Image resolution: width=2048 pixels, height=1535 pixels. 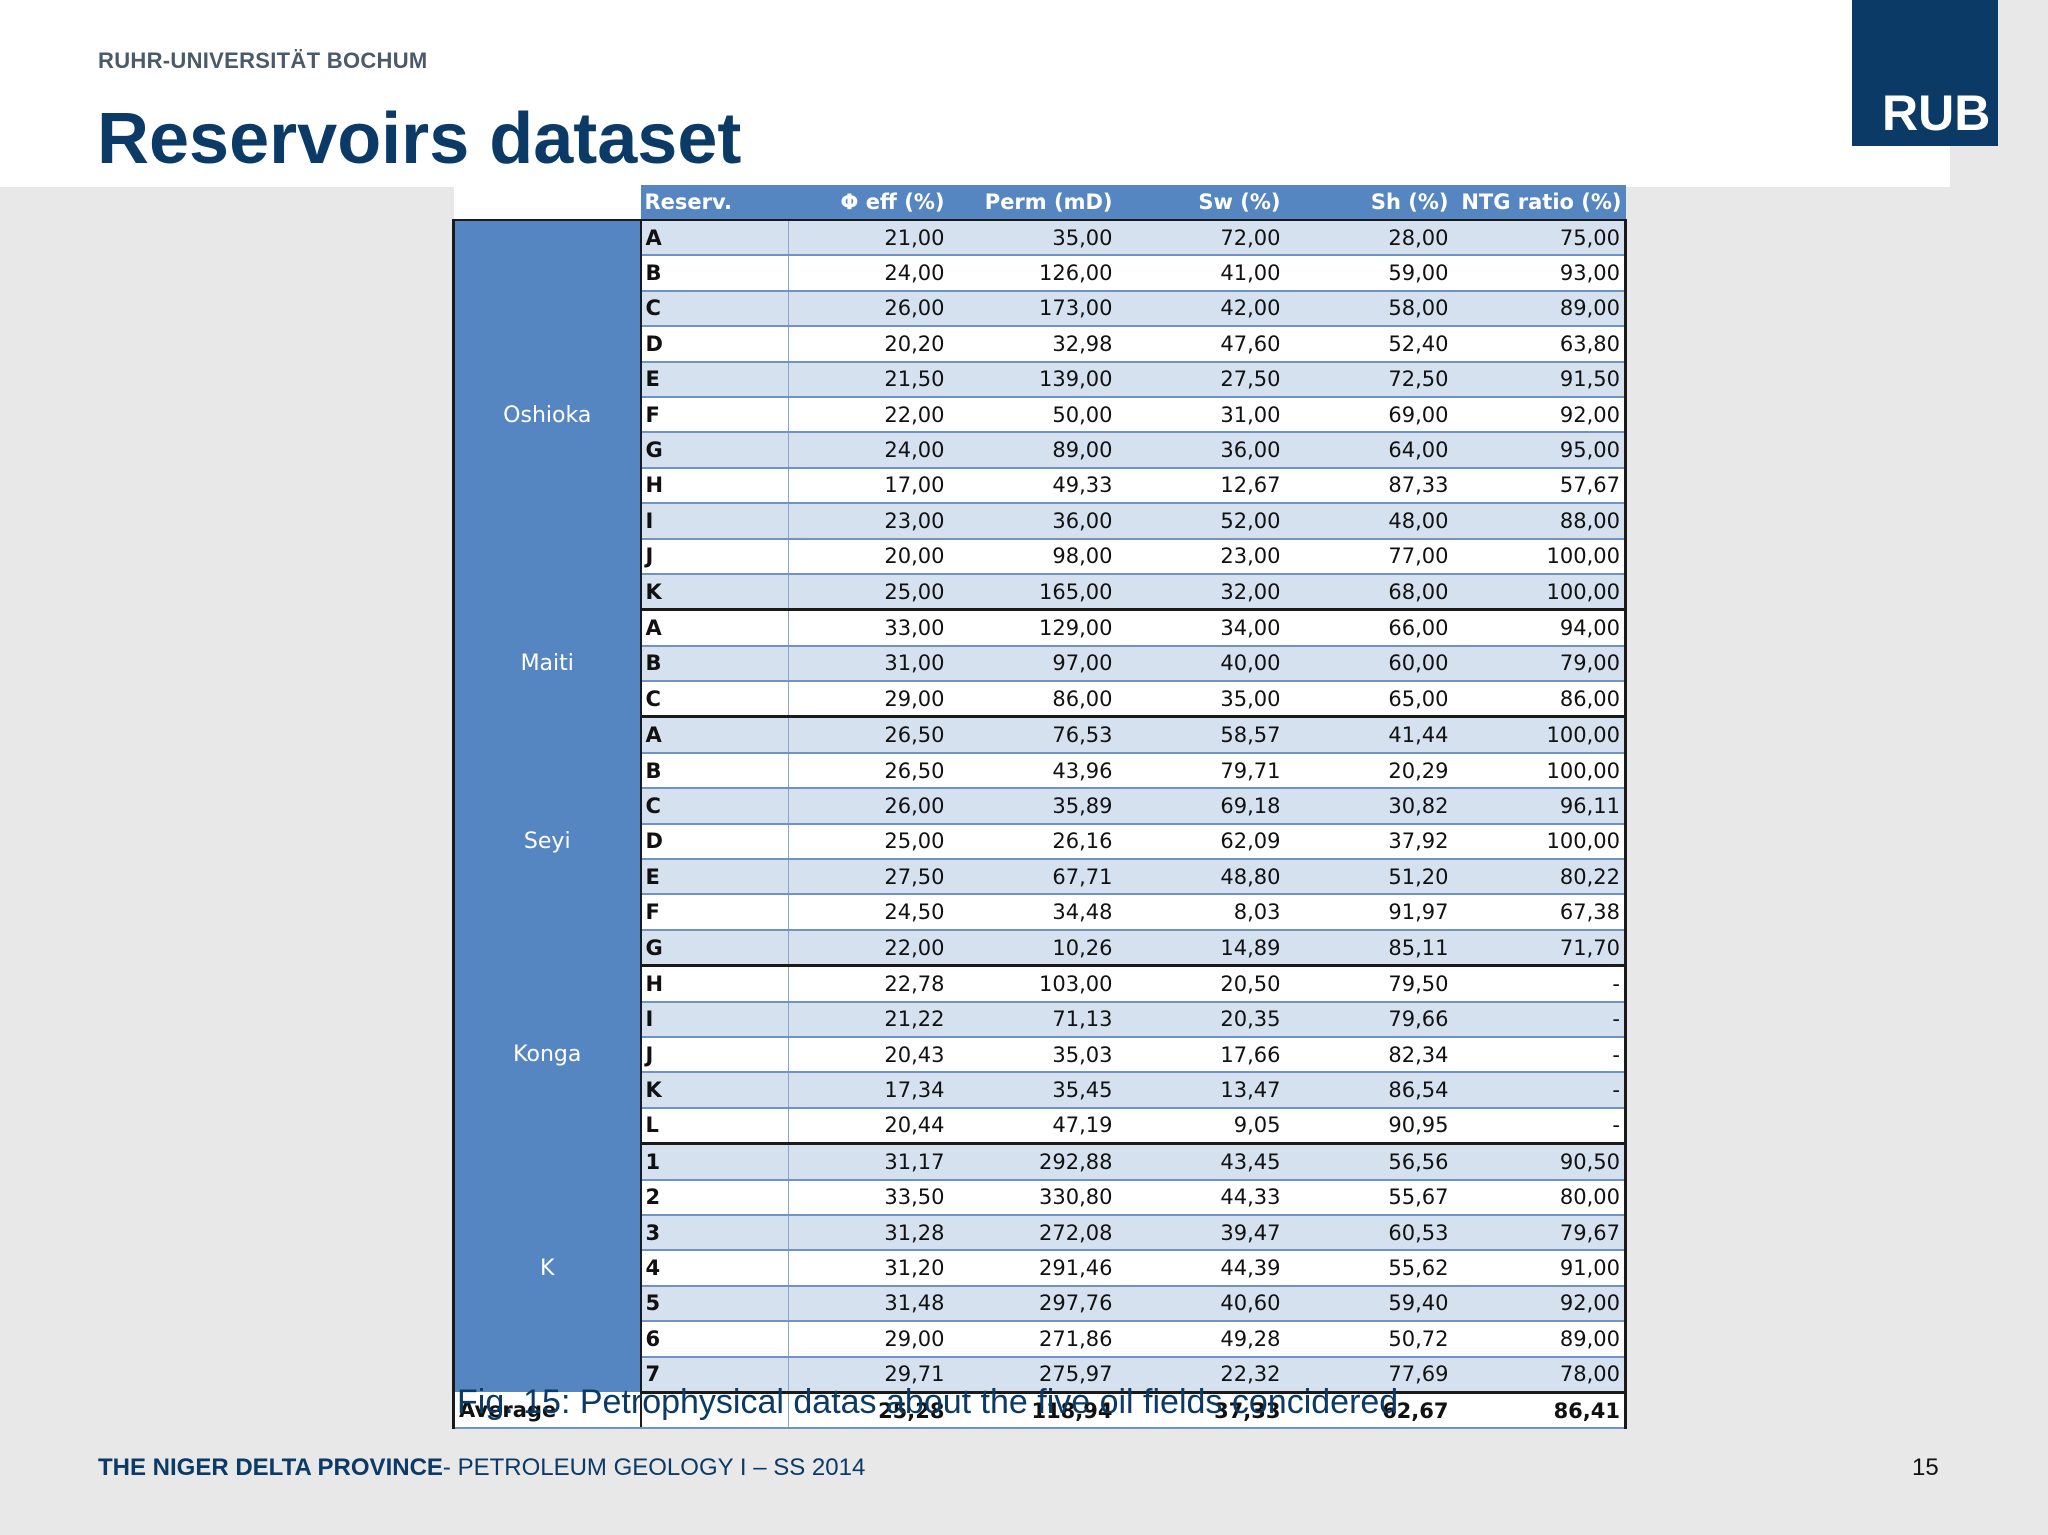 What do you see at coordinates (1032, 771) in the screenshot?
I see `value-cell: 43,96` at bounding box center [1032, 771].